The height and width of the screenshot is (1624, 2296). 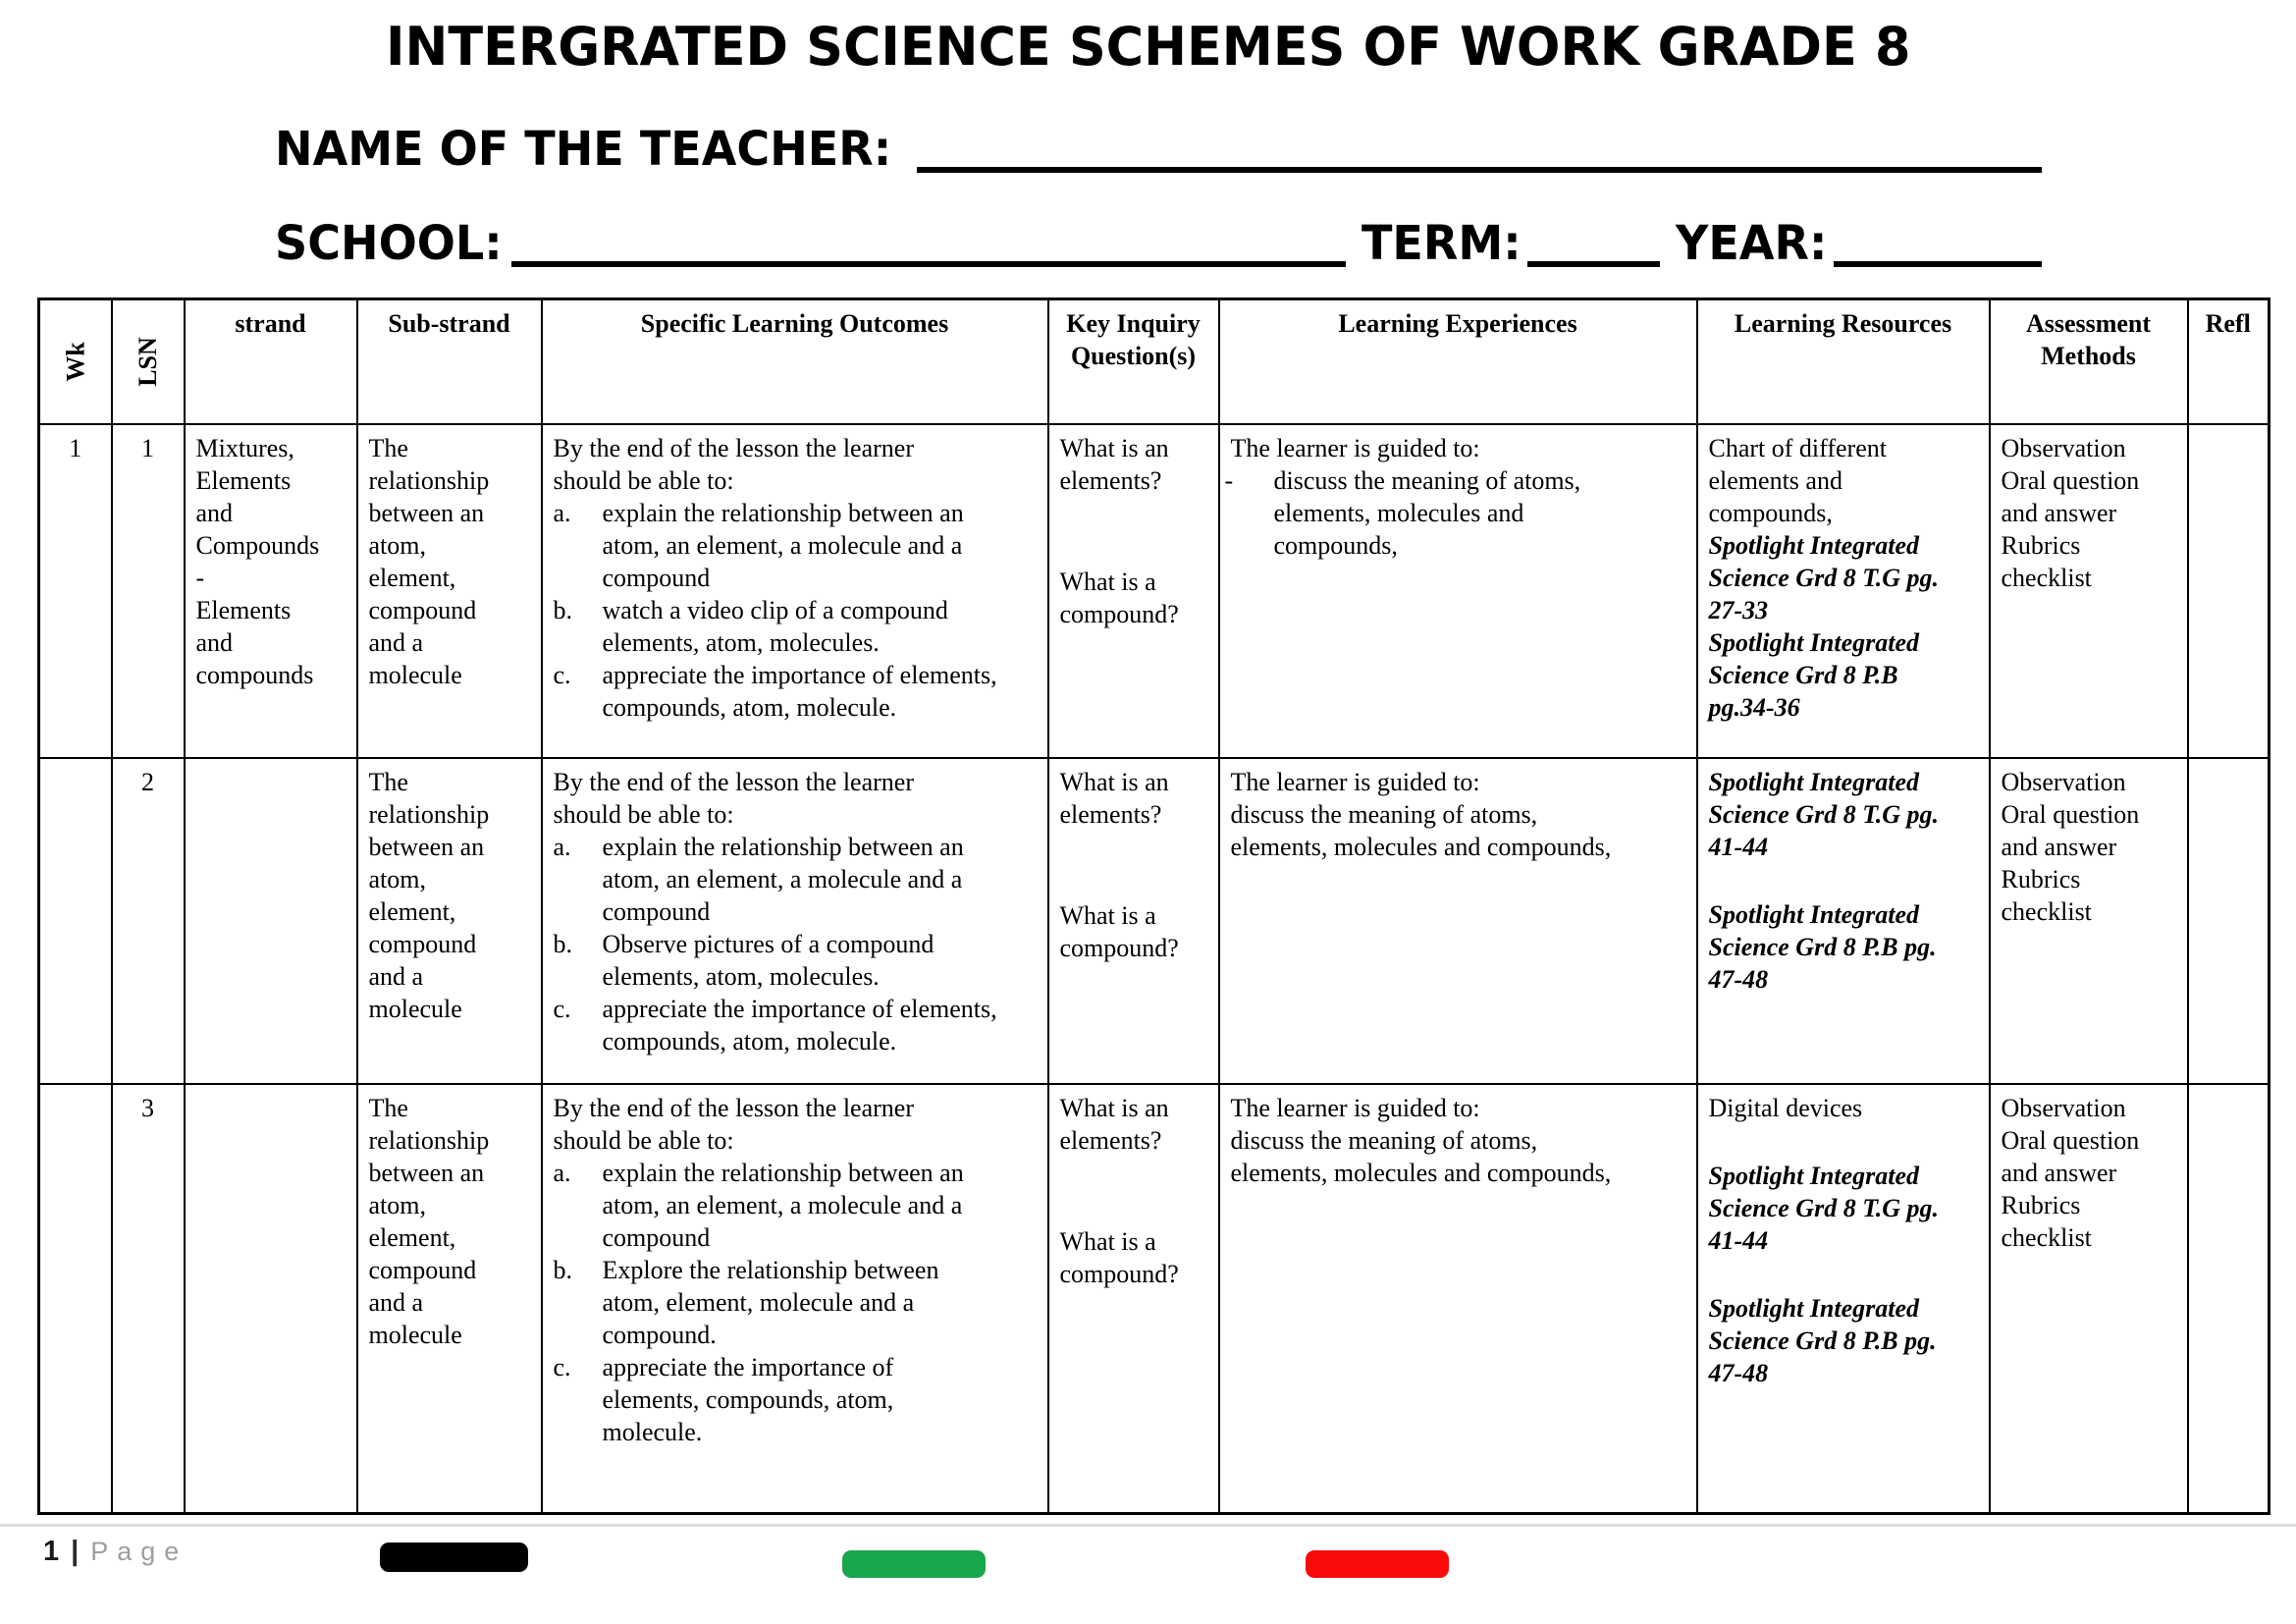 What do you see at coordinates (2228, 361) in the screenshot?
I see `col-header-refl: Refl` at bounding box center [2228, 361].